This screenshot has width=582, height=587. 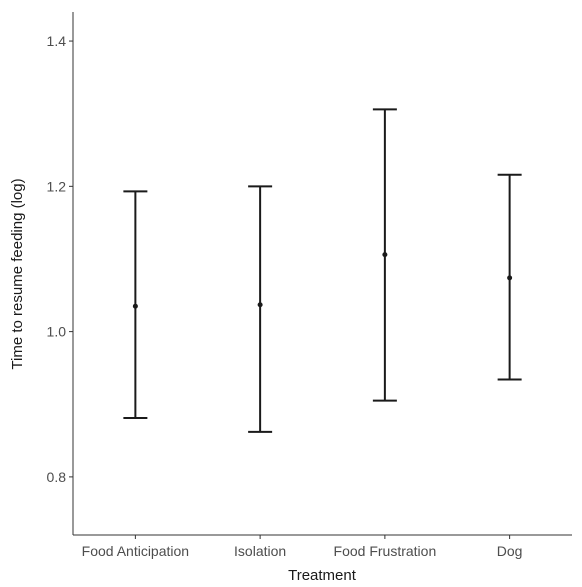 What do you see at coordinates (57, 41) in the screenshot?
I see `y-tick-label: 1.4` at bounding box center [57, 41].